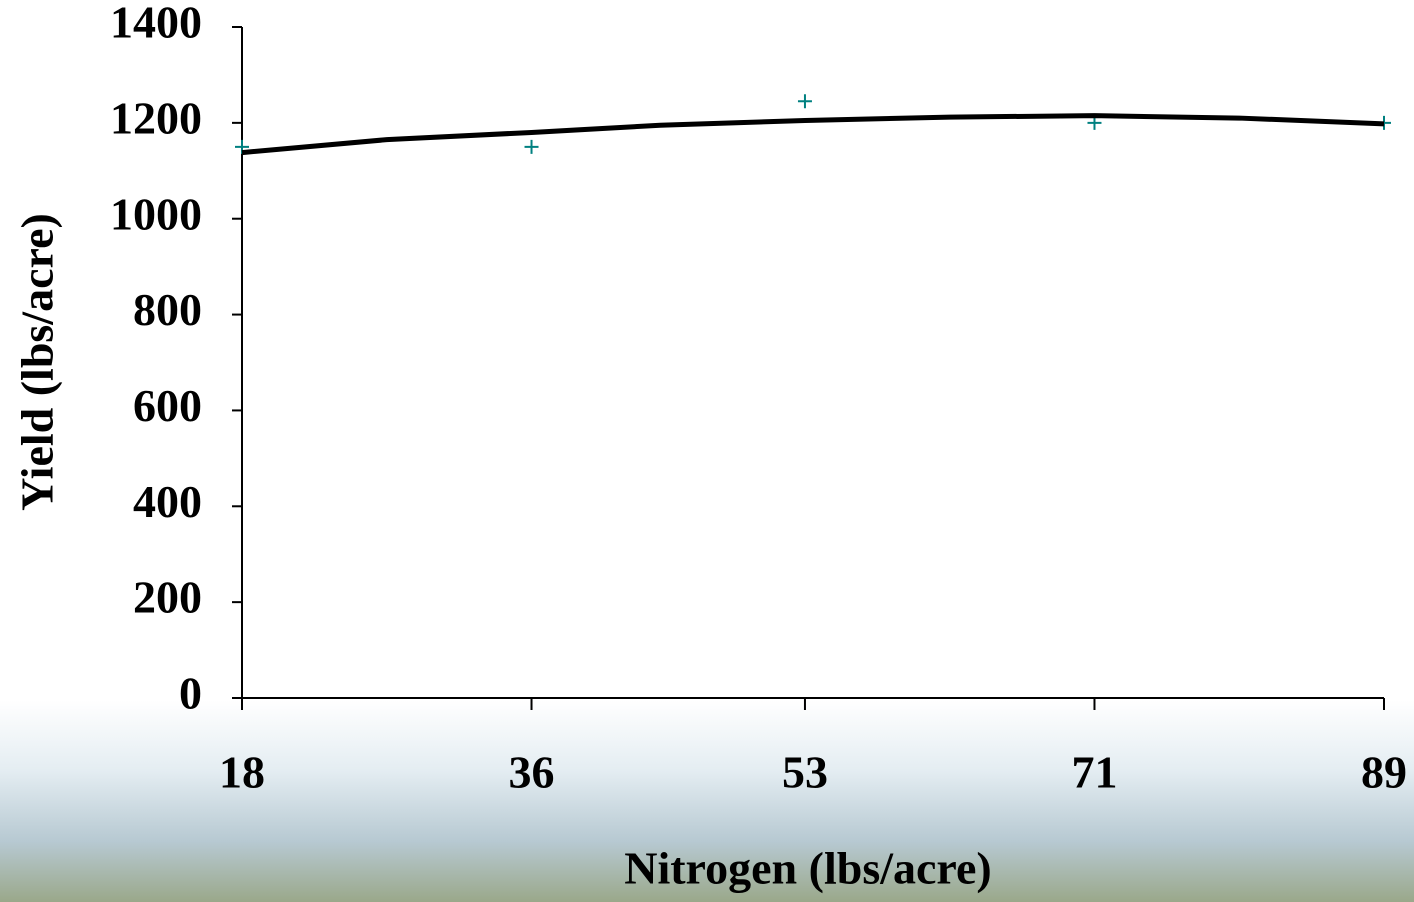 The width and height of the screenshot is (1414, 902). I want to click on y-tick-label: 1200, so click(156, 117).